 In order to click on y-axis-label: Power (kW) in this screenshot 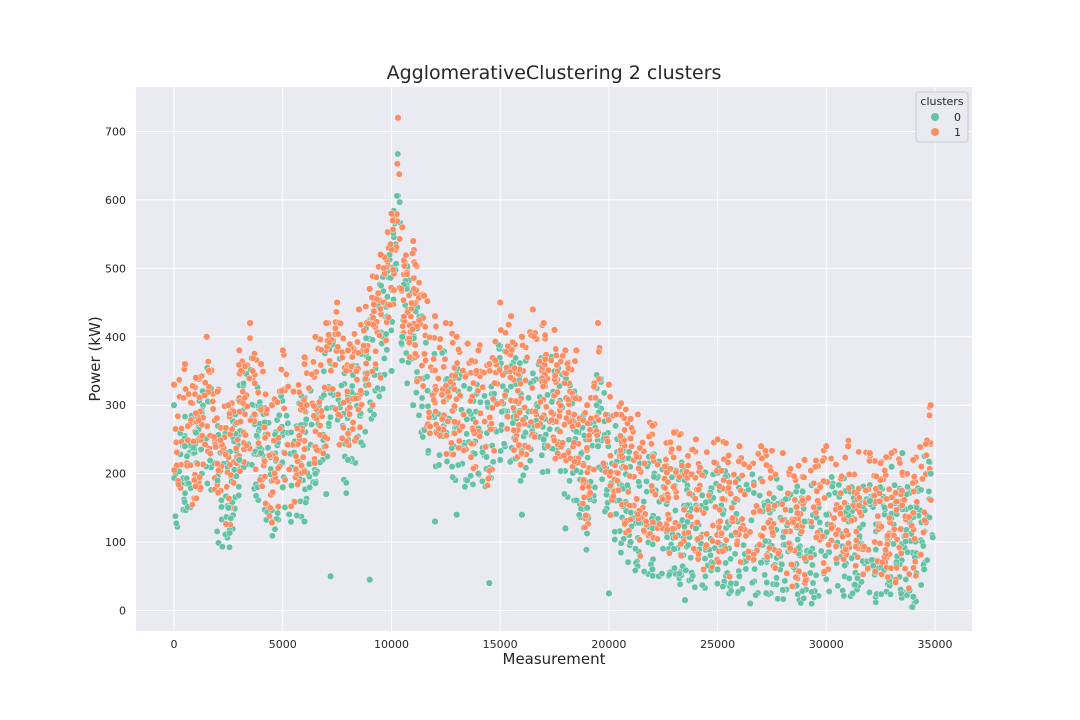, I will do `click(95, 358)`.